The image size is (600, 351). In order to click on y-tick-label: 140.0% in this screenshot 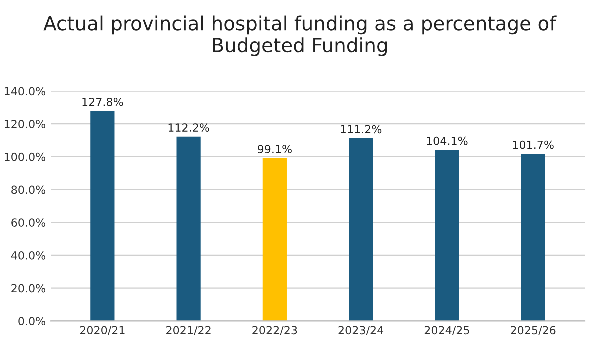, I will do `click(25, 91)`.